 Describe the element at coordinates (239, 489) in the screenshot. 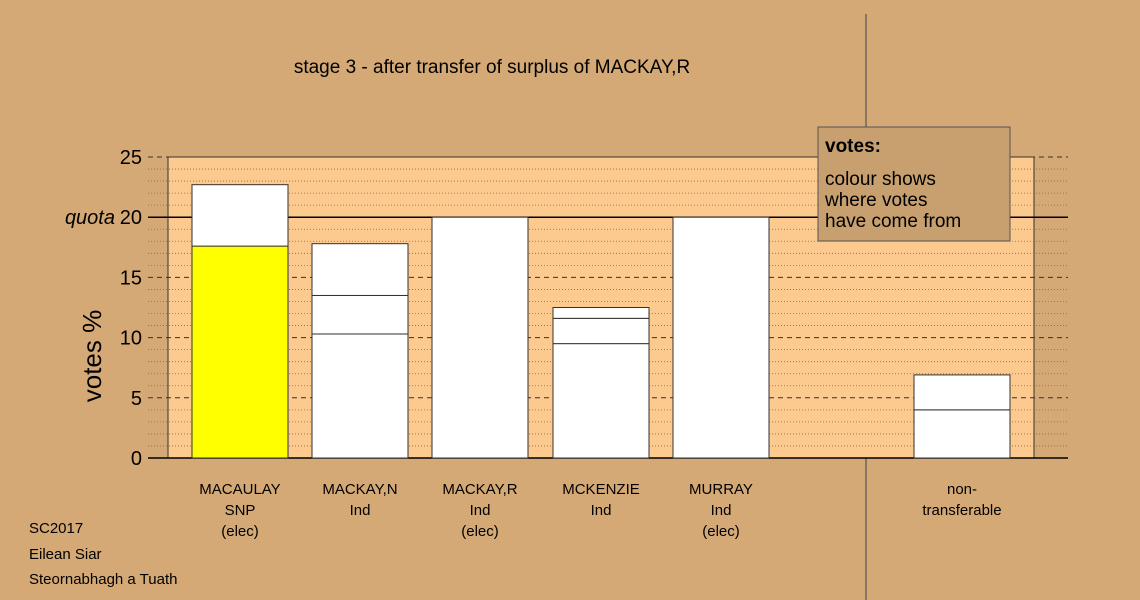

I see `category-label: MACAULAY` at that location.